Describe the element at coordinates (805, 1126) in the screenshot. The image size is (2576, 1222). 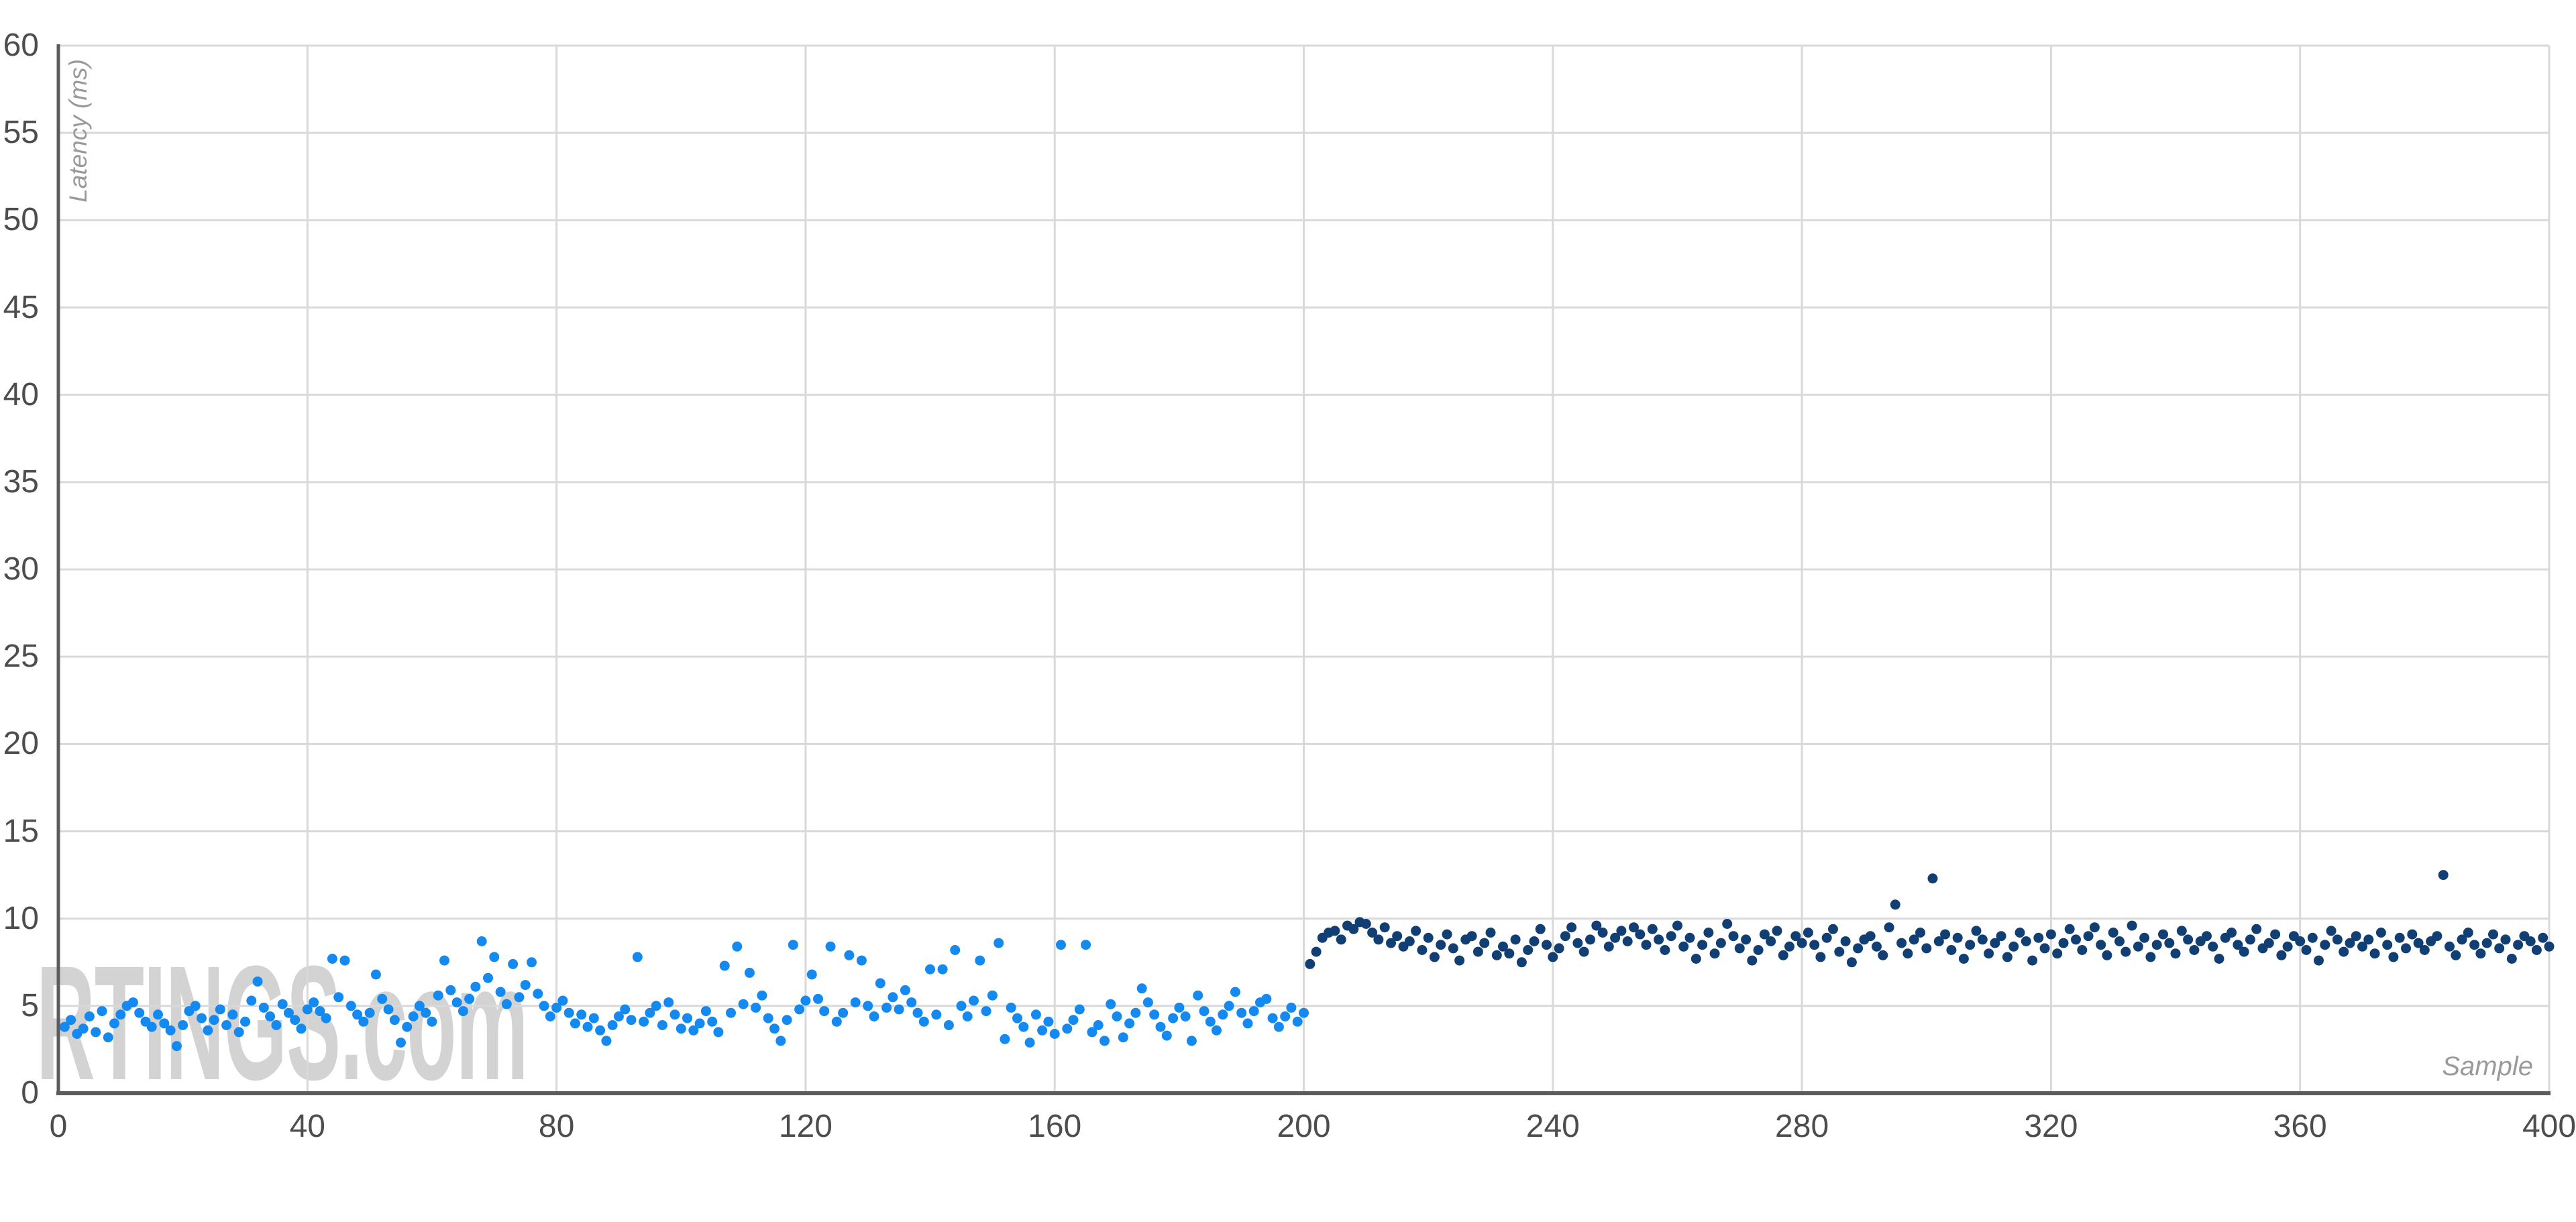
I see `x-tick-label: 120` at that location.